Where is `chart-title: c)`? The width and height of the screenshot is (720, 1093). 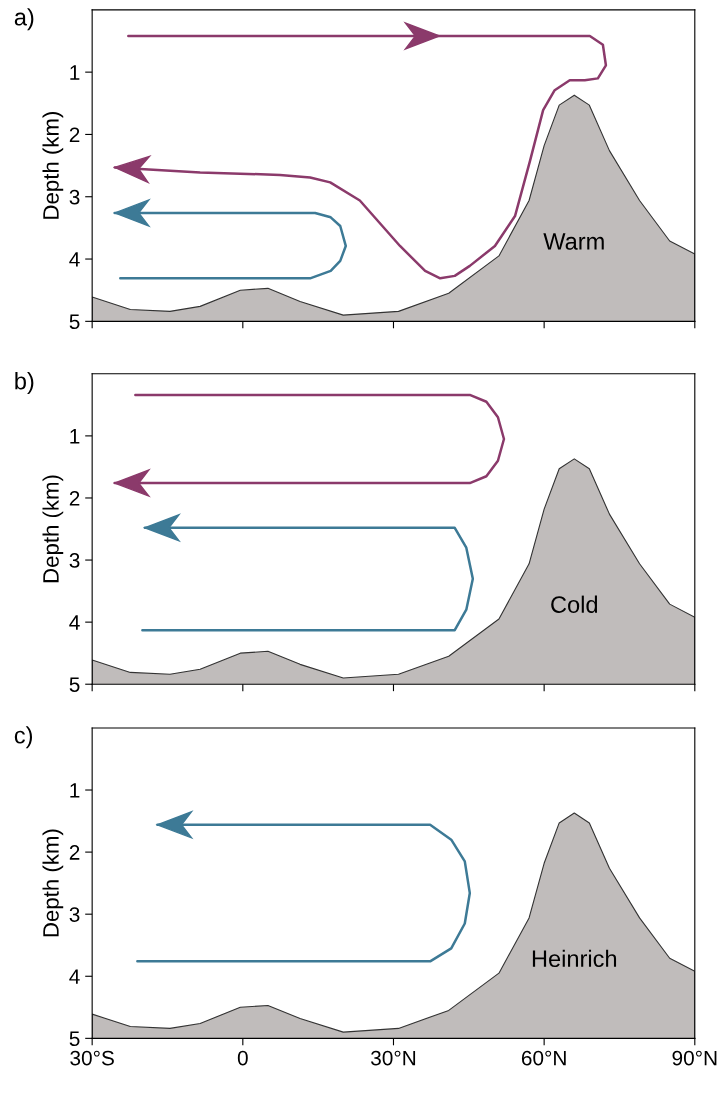
chart-title: c) is located at coordinates (23, 737).